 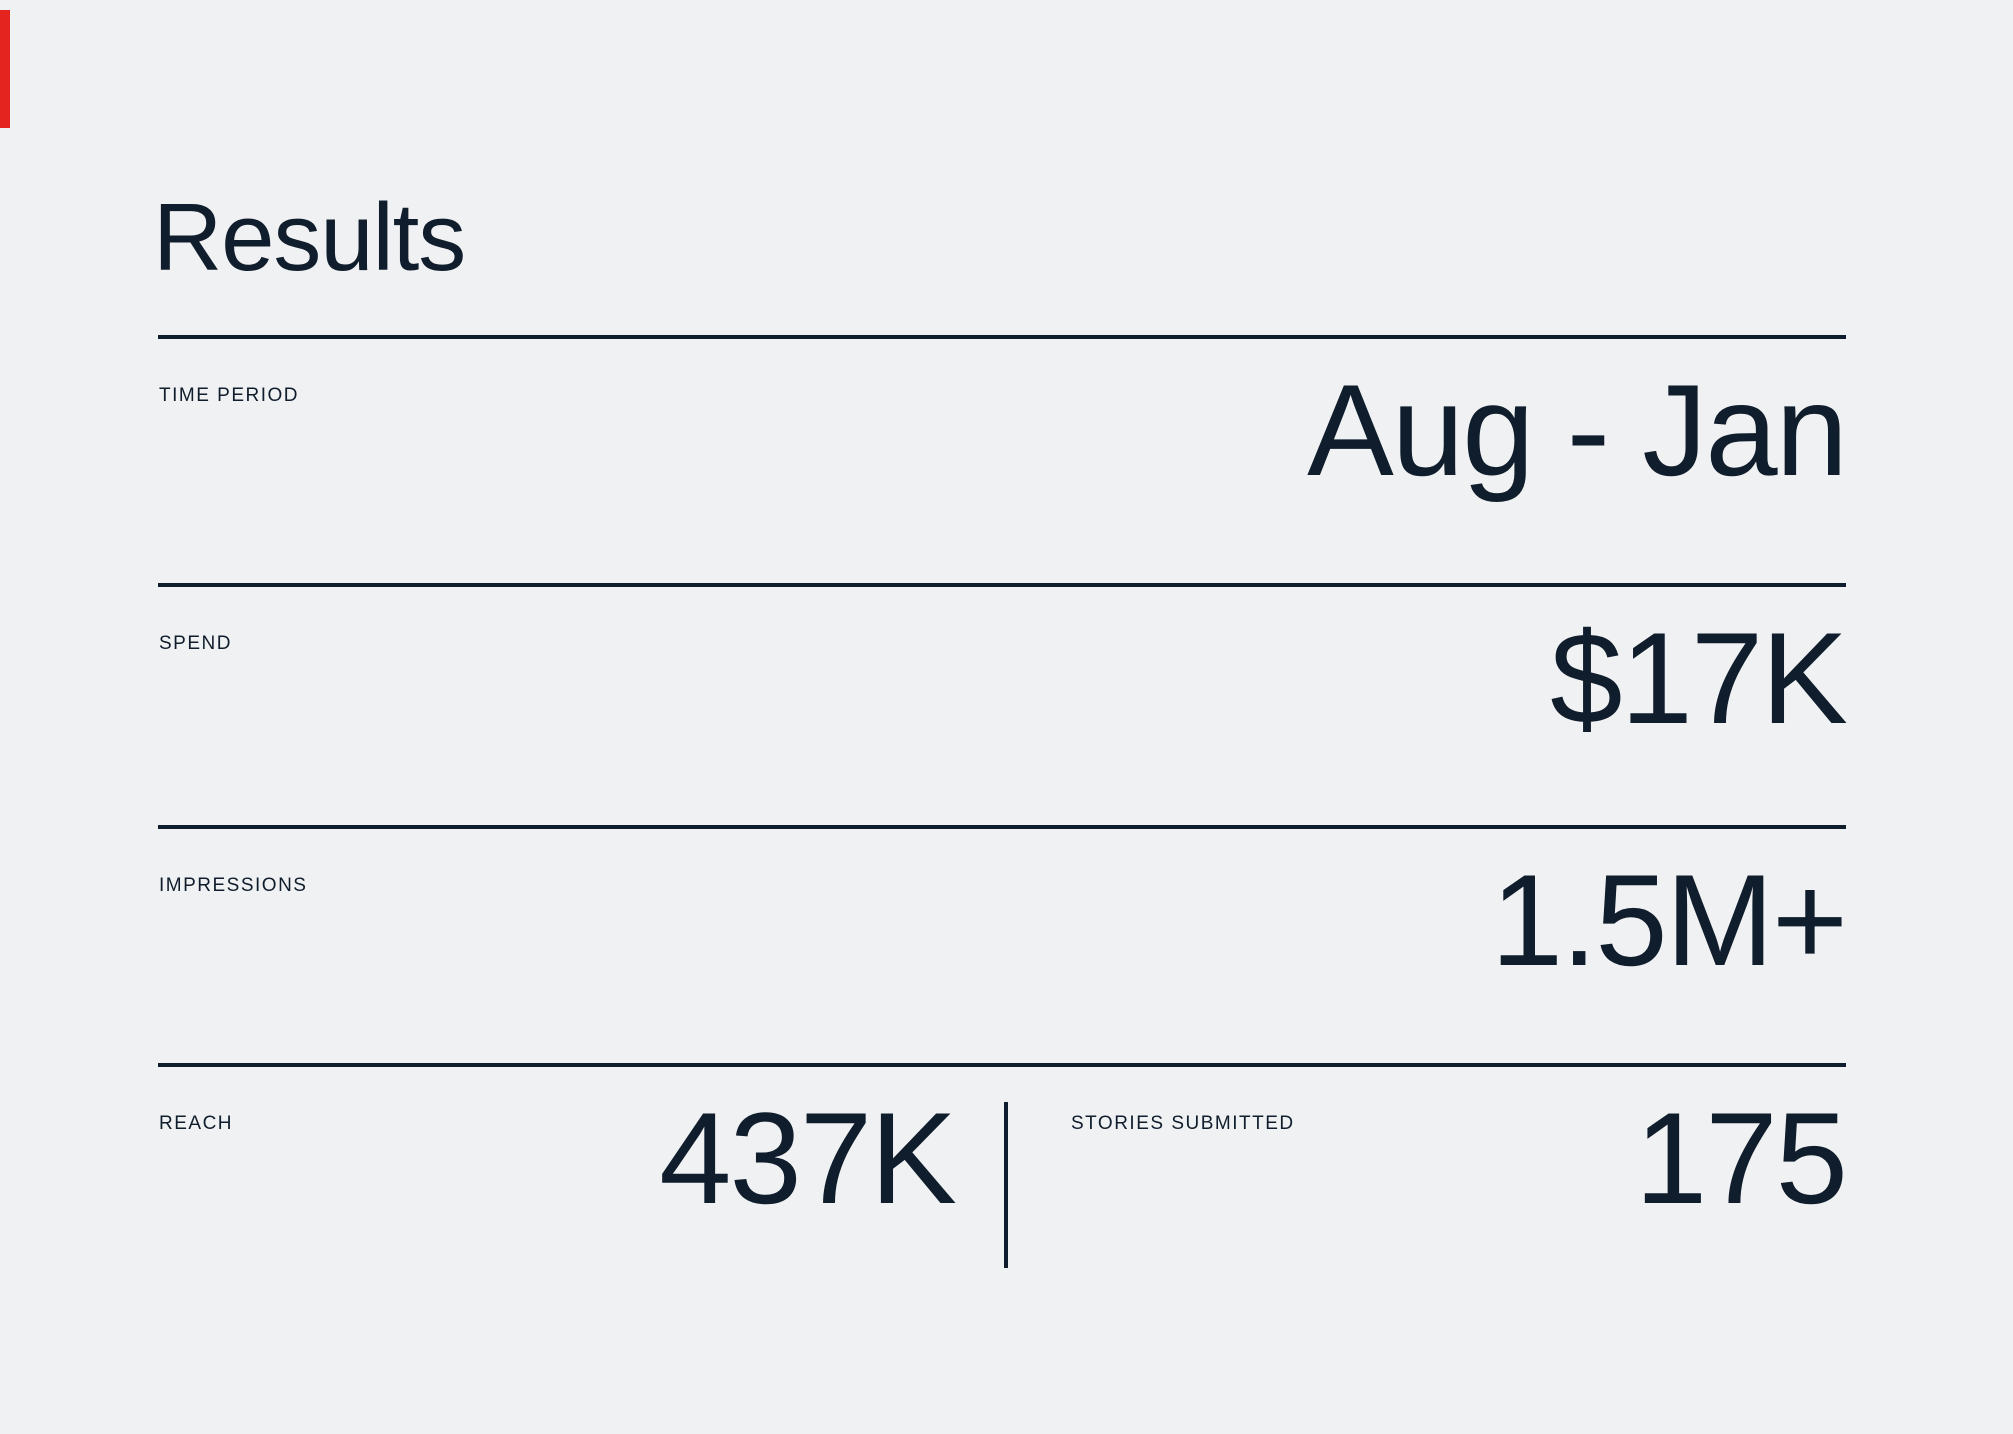 I want to click on metric-value-reach: 437K, so click(x=808, y=1158).